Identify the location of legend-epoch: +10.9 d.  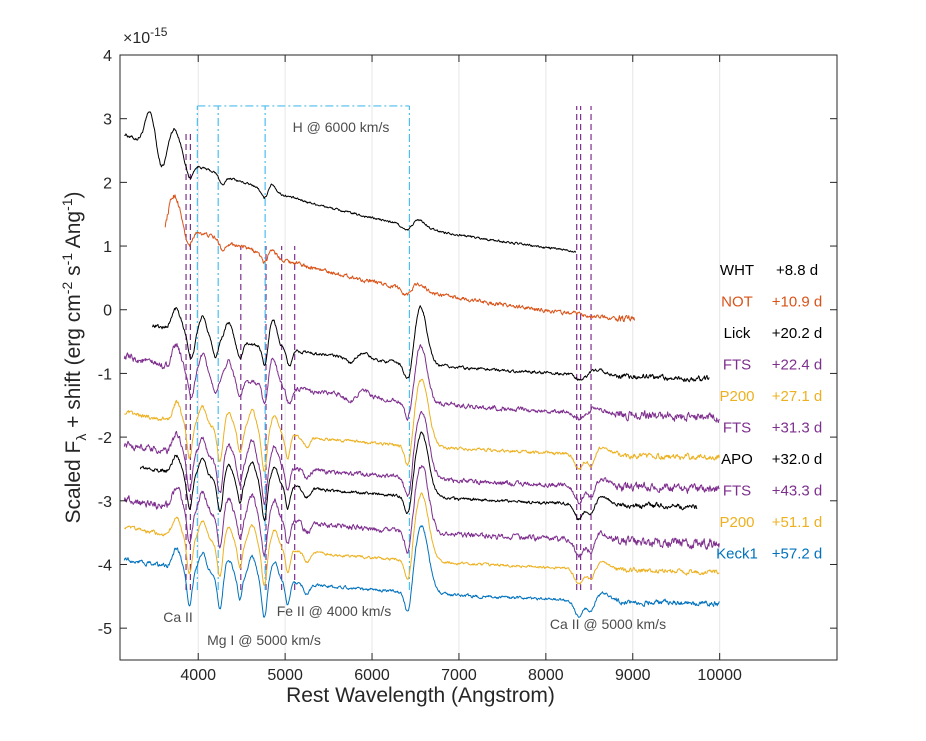
(797, 302).